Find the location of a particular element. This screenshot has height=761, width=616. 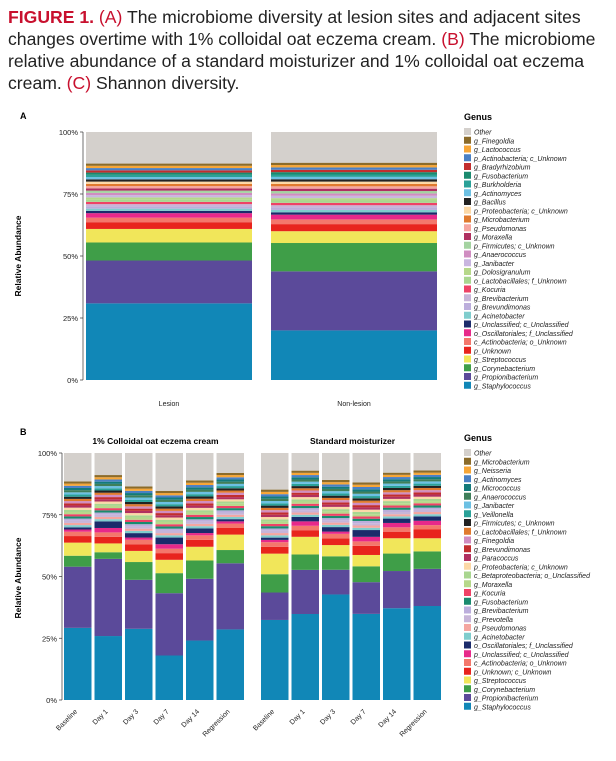

panel-b-xtick-label-0-0: Baseline is located at coordinates (67, 720).